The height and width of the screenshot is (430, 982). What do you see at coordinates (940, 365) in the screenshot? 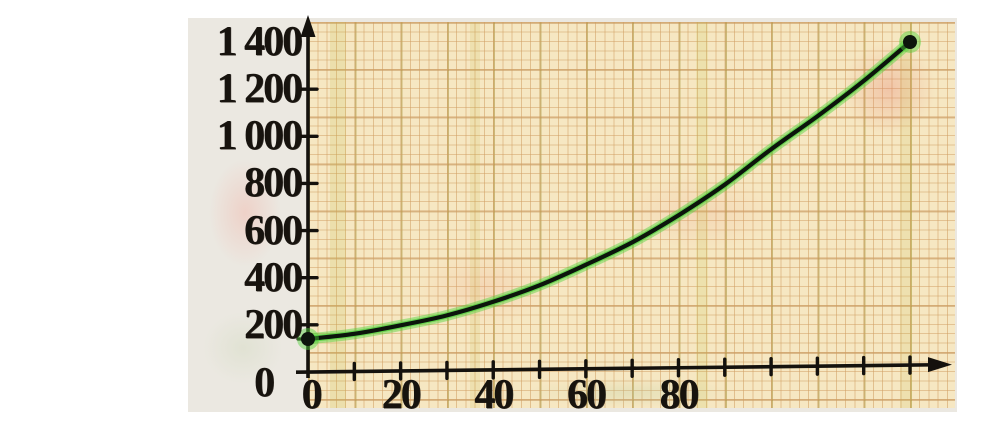
I see `x-axis-arrowhead` at bounding box center [940, 365].